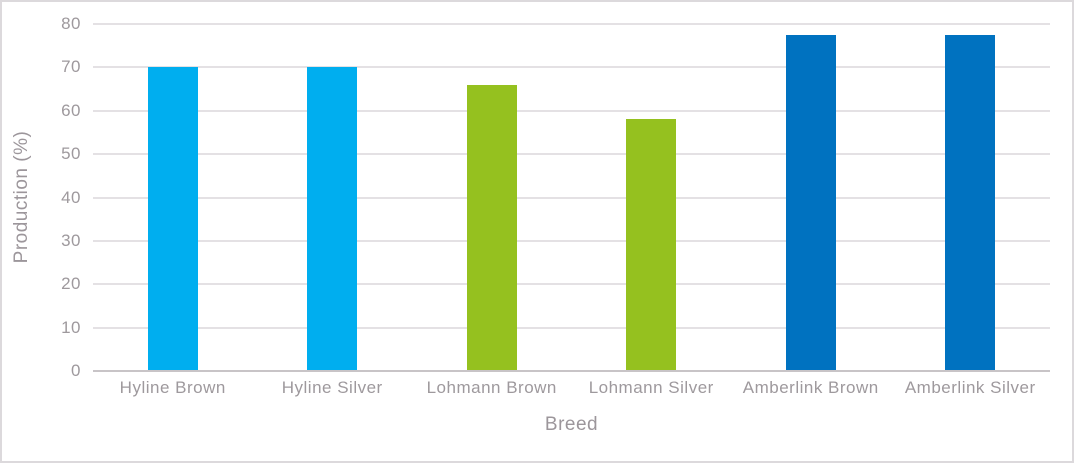  What do you see at coordinates (332, 387) in the screenshot?
I see `x-tick-label: Hyline Silver` at bounding box center [332, 387].